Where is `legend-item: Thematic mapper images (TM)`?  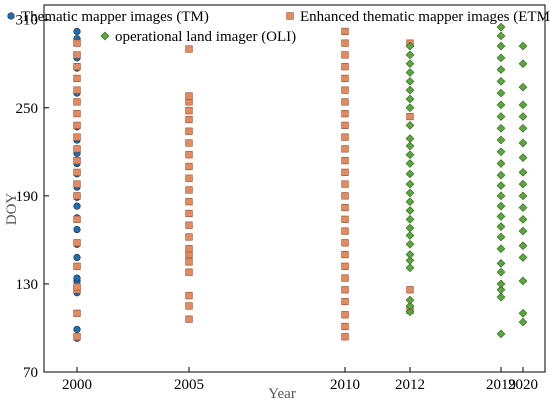
legend-item: Thematic mapper images (TM) is located at coordinates (108, 17).